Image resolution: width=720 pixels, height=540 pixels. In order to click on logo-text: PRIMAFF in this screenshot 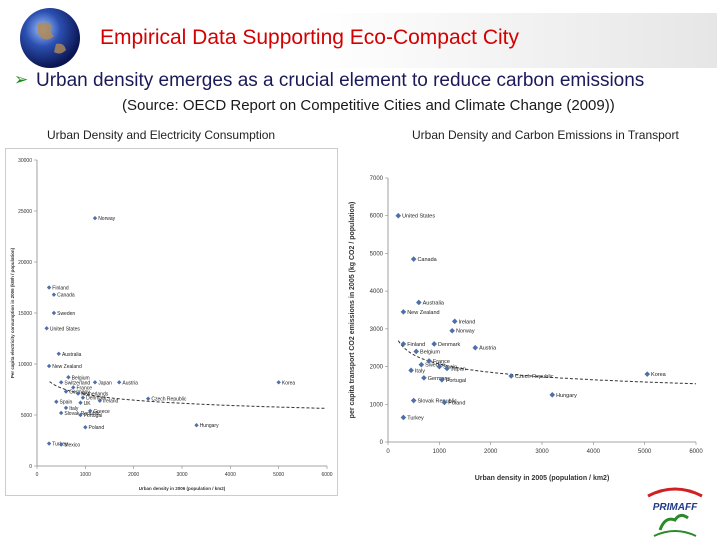, I will do `click(675, 507)`.